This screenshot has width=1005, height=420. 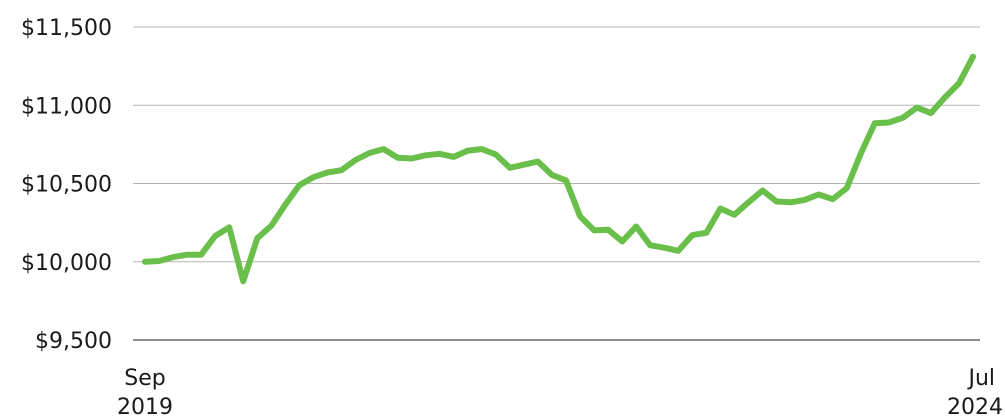 What do you see at coordinates (145, 393) in the screenshot?
I see `x-tick-label: Sep 2019` at bounding box center [145, 393].